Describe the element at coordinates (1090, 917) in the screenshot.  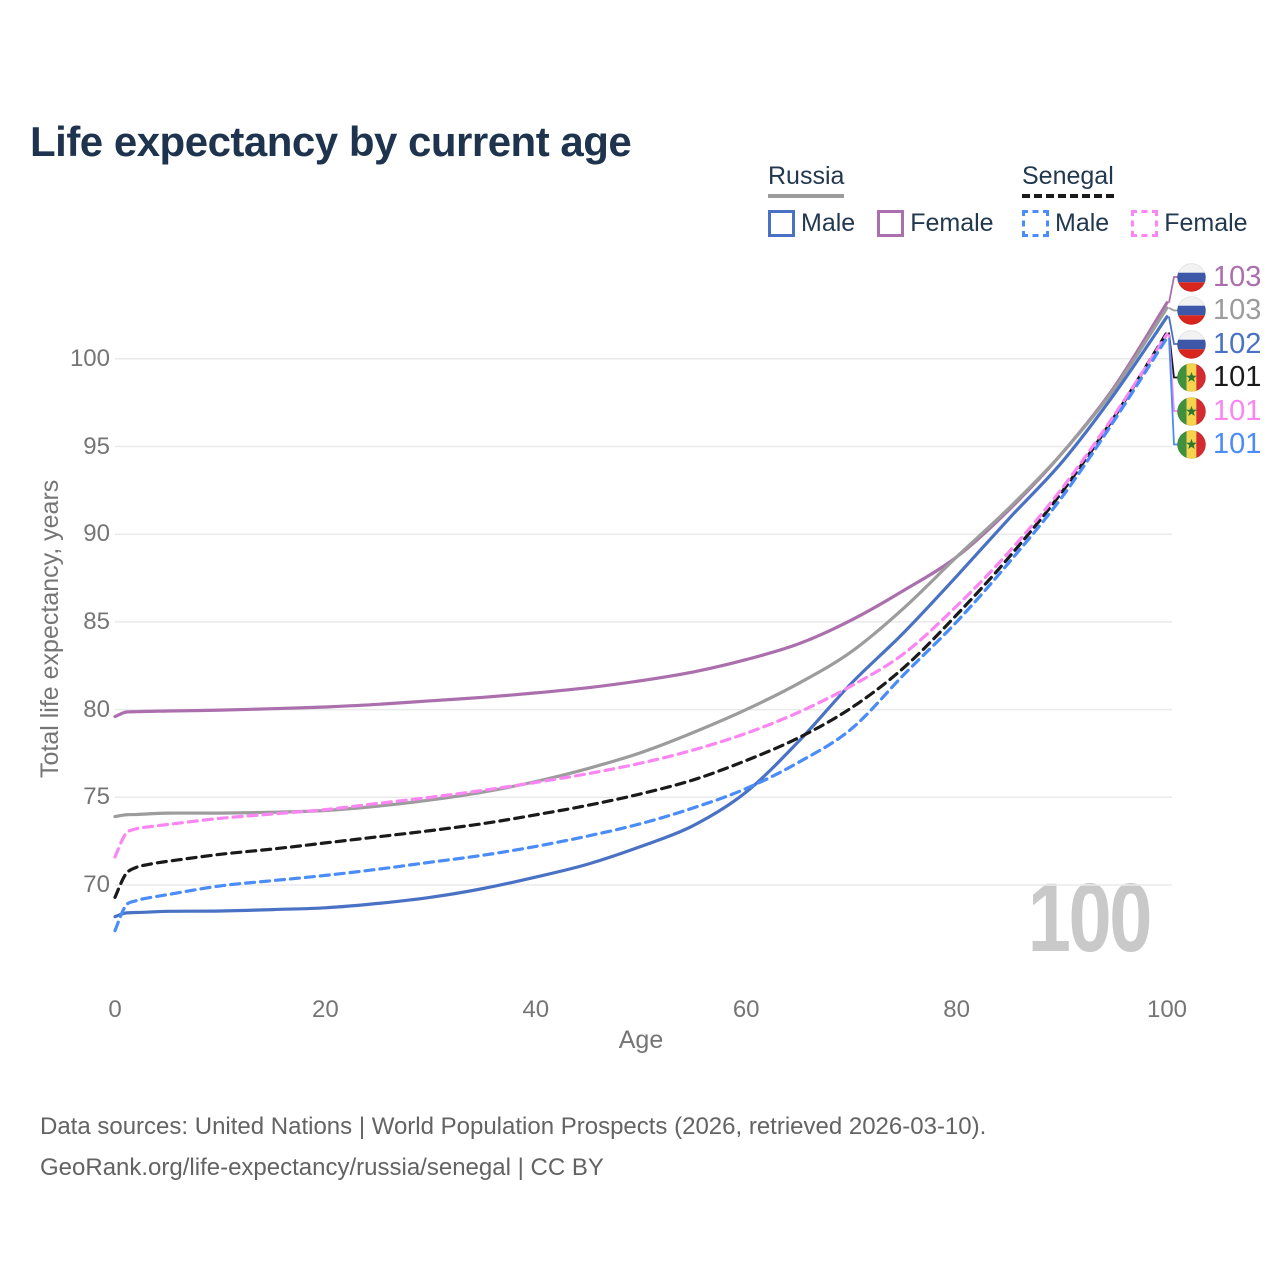
I see `current-age-watermark: 100` at that location.